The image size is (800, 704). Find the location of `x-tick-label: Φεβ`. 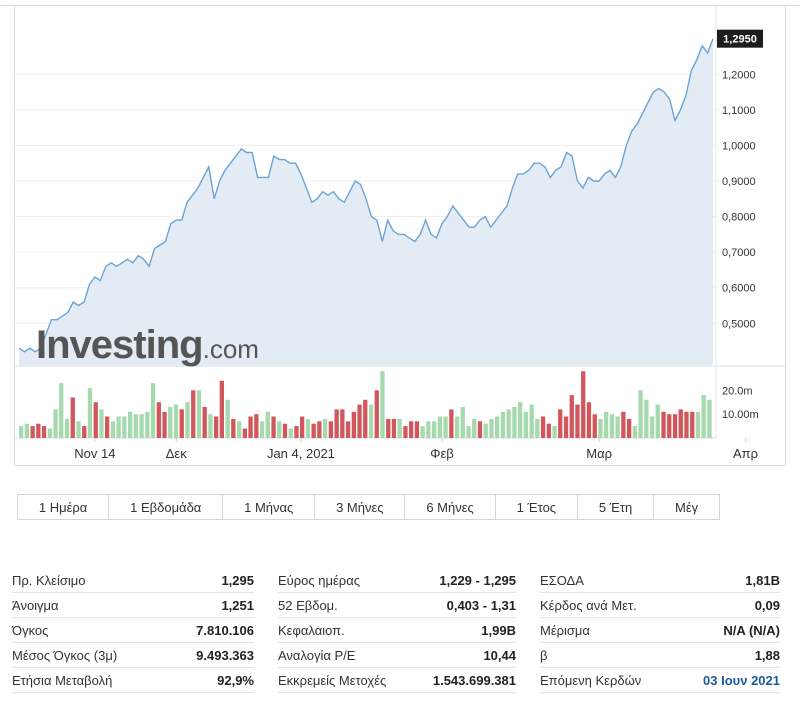

x-tick-label: Φεβ is located at coordinates (442, 453).